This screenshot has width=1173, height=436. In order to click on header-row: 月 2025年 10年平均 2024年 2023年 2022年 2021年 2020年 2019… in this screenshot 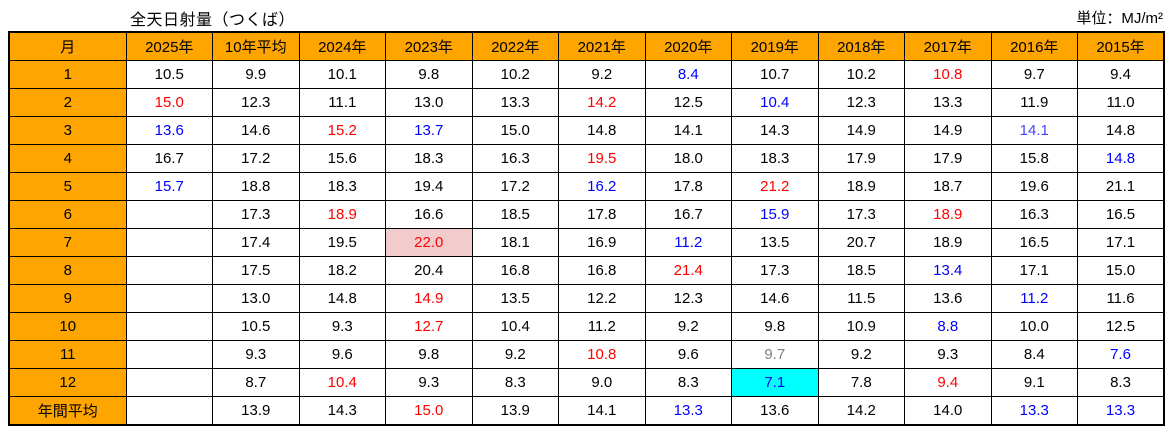, I will do `click(586, 46)`.